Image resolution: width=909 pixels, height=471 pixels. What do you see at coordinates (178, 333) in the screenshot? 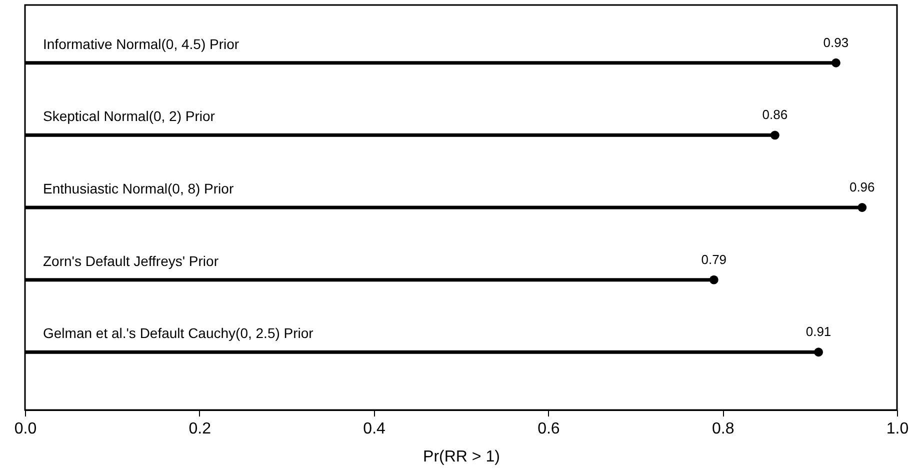
I see `y-tick-label: Gelman et al.'s Default Cauchy(0, 2.5) Prior` at bounding box center [178, 333].